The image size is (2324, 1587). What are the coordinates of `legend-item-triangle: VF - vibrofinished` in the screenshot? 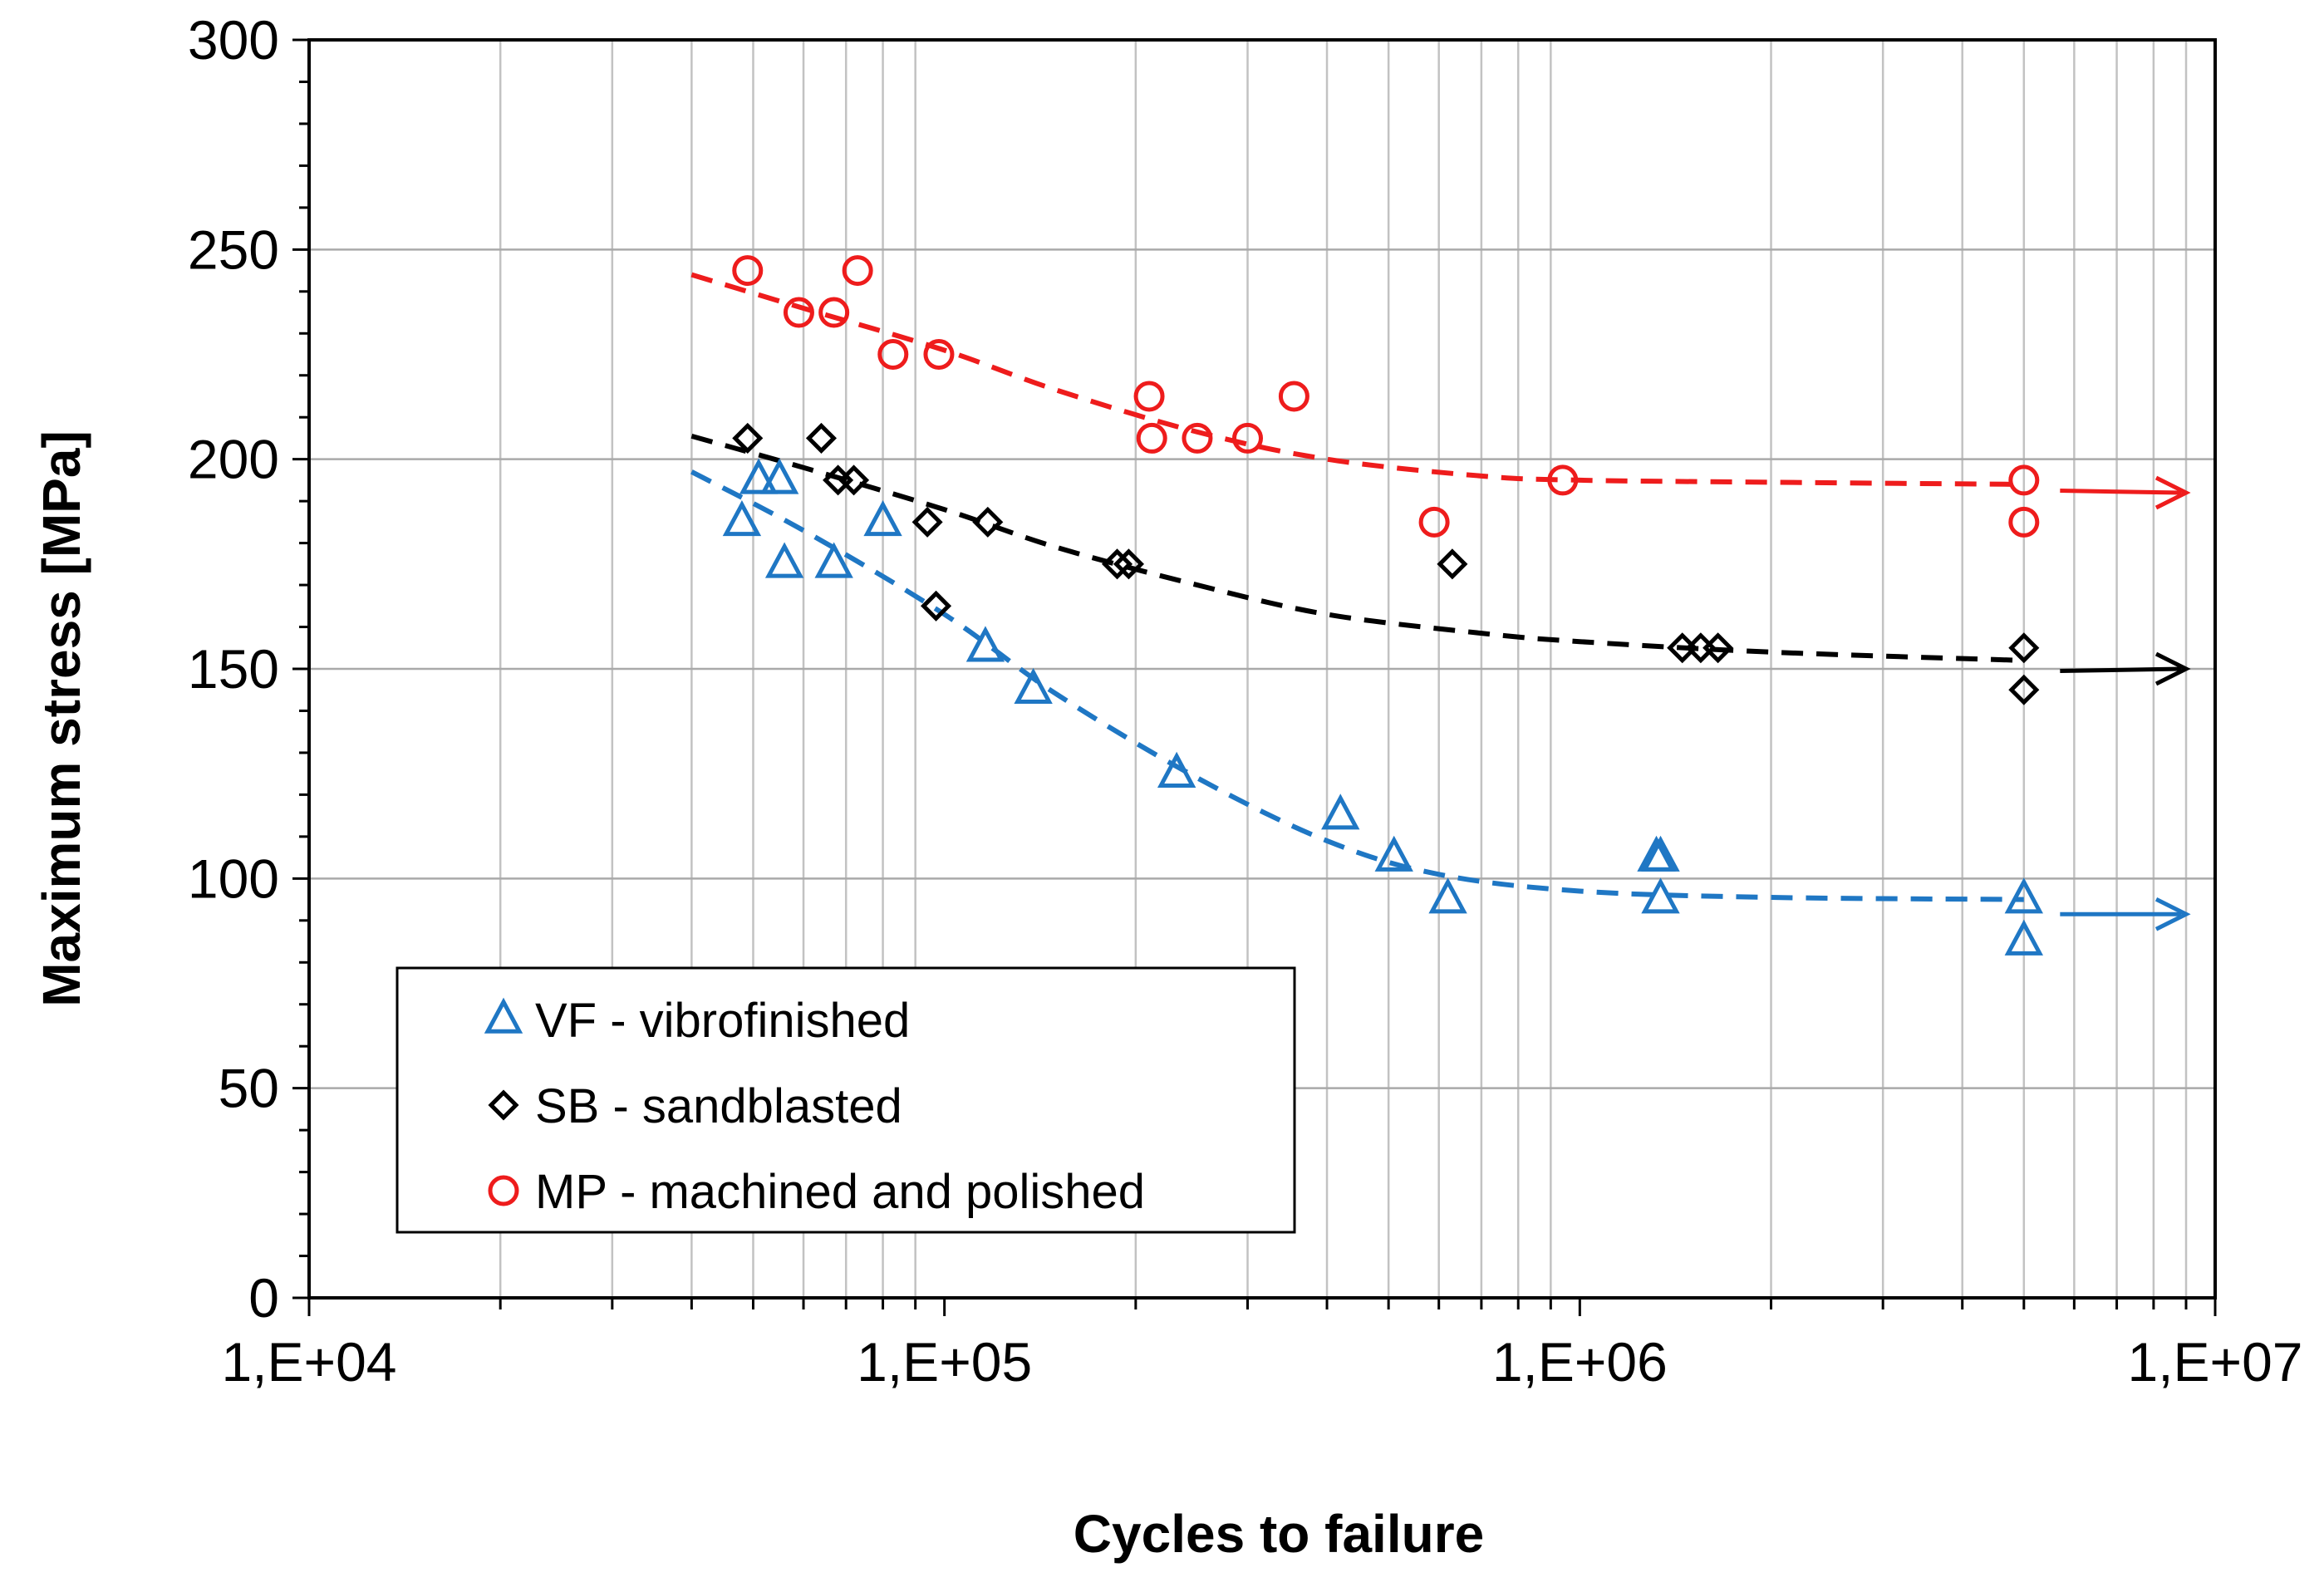 It's located at (697, 1021).